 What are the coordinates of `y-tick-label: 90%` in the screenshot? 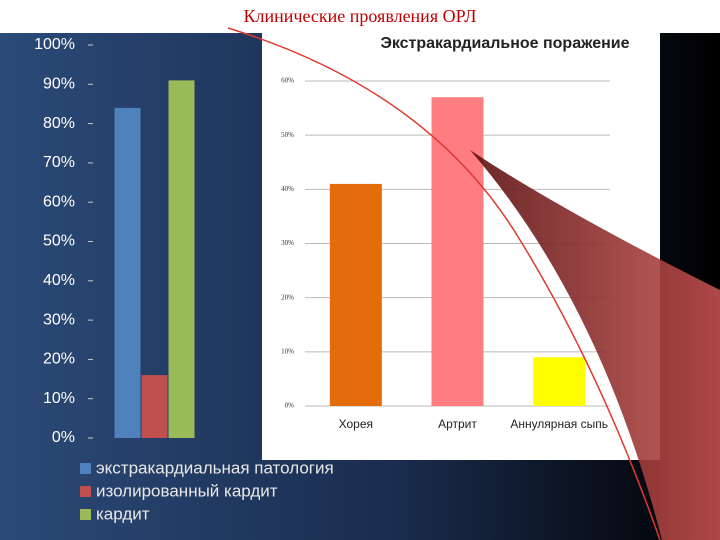 It's located at (59, 84).